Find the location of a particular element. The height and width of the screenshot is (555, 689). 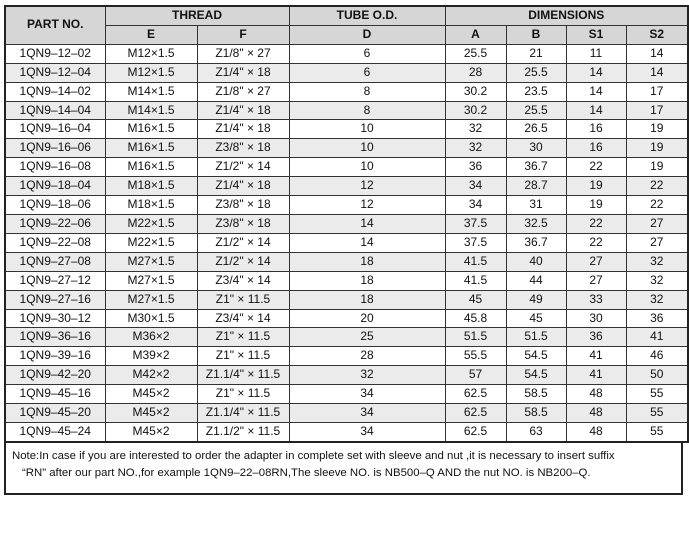

cell-thread-e: M39×2 is located at coordinates (151, 356).